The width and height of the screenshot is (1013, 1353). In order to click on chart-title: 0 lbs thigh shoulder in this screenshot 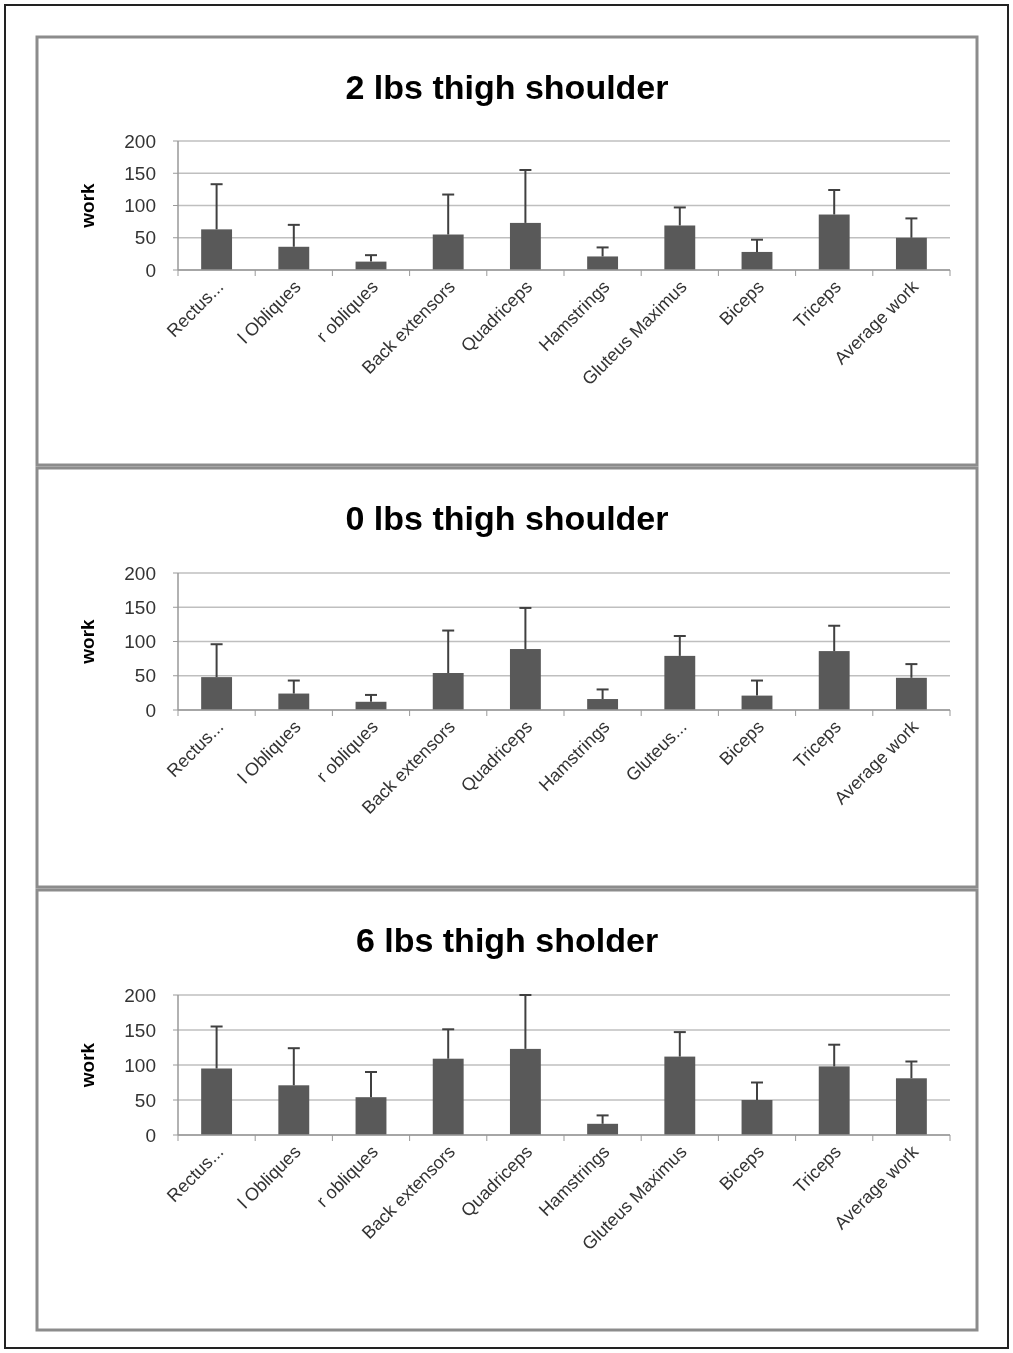, I will do `click(507, 518)`.